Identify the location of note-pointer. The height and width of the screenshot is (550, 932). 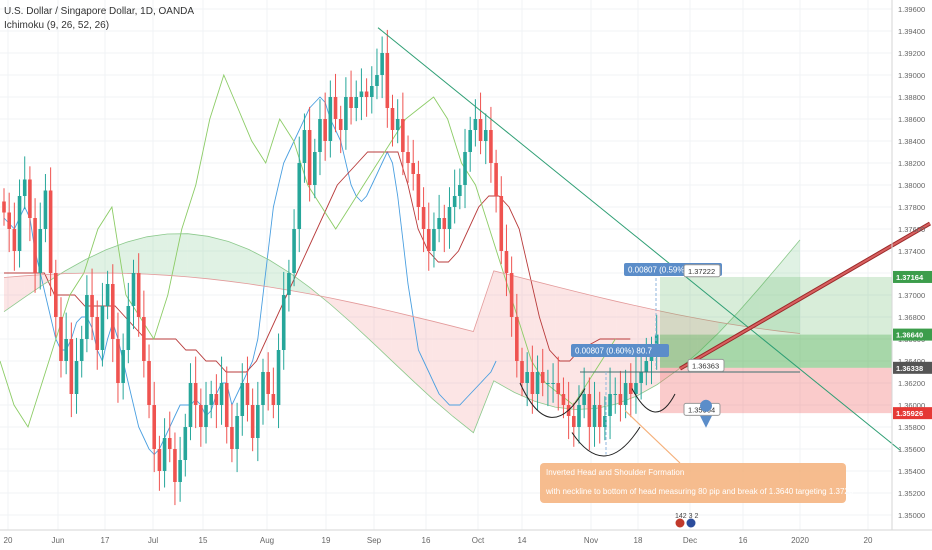
(652, 437).